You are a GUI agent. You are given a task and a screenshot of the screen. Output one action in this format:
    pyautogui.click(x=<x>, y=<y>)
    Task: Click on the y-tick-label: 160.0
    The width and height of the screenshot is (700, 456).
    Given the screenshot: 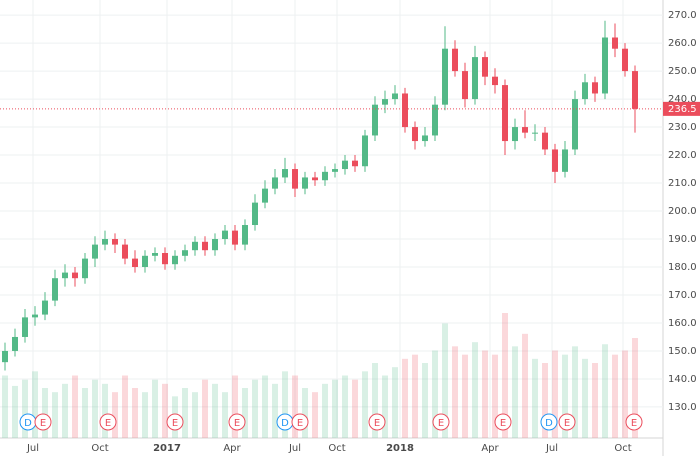 What is the action you would take?
    pyautogui.click(x=682, y=323)
    